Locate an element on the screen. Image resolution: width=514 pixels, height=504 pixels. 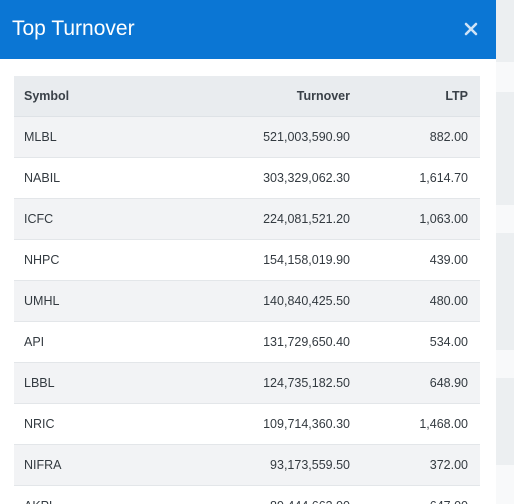
cell-turnover: 124,735,182.50 is located at coordinates (248, 383).